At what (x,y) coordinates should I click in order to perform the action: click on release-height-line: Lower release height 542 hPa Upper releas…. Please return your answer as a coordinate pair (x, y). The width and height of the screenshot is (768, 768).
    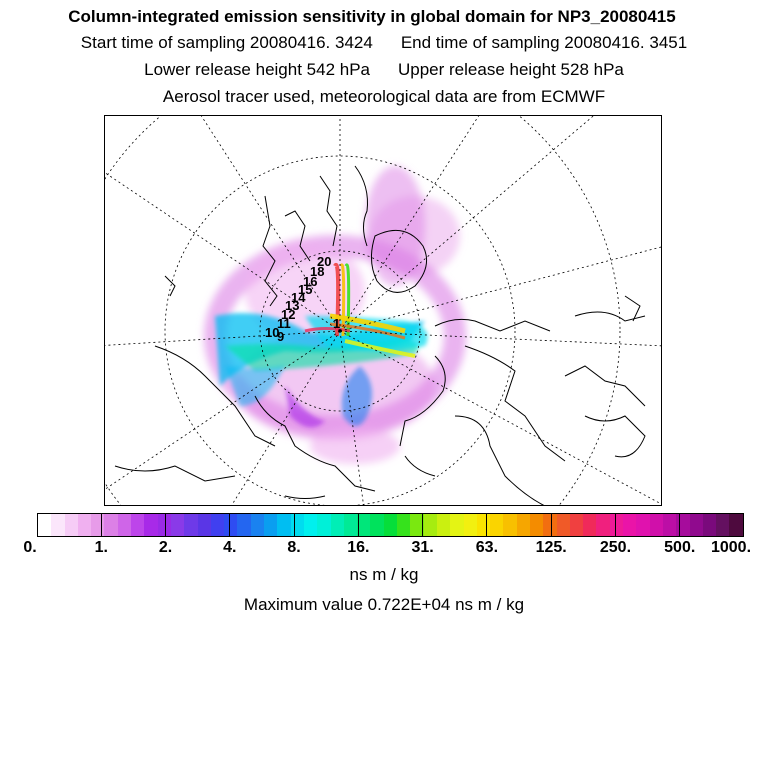
    Looking at the image, I should click on (384, 70).